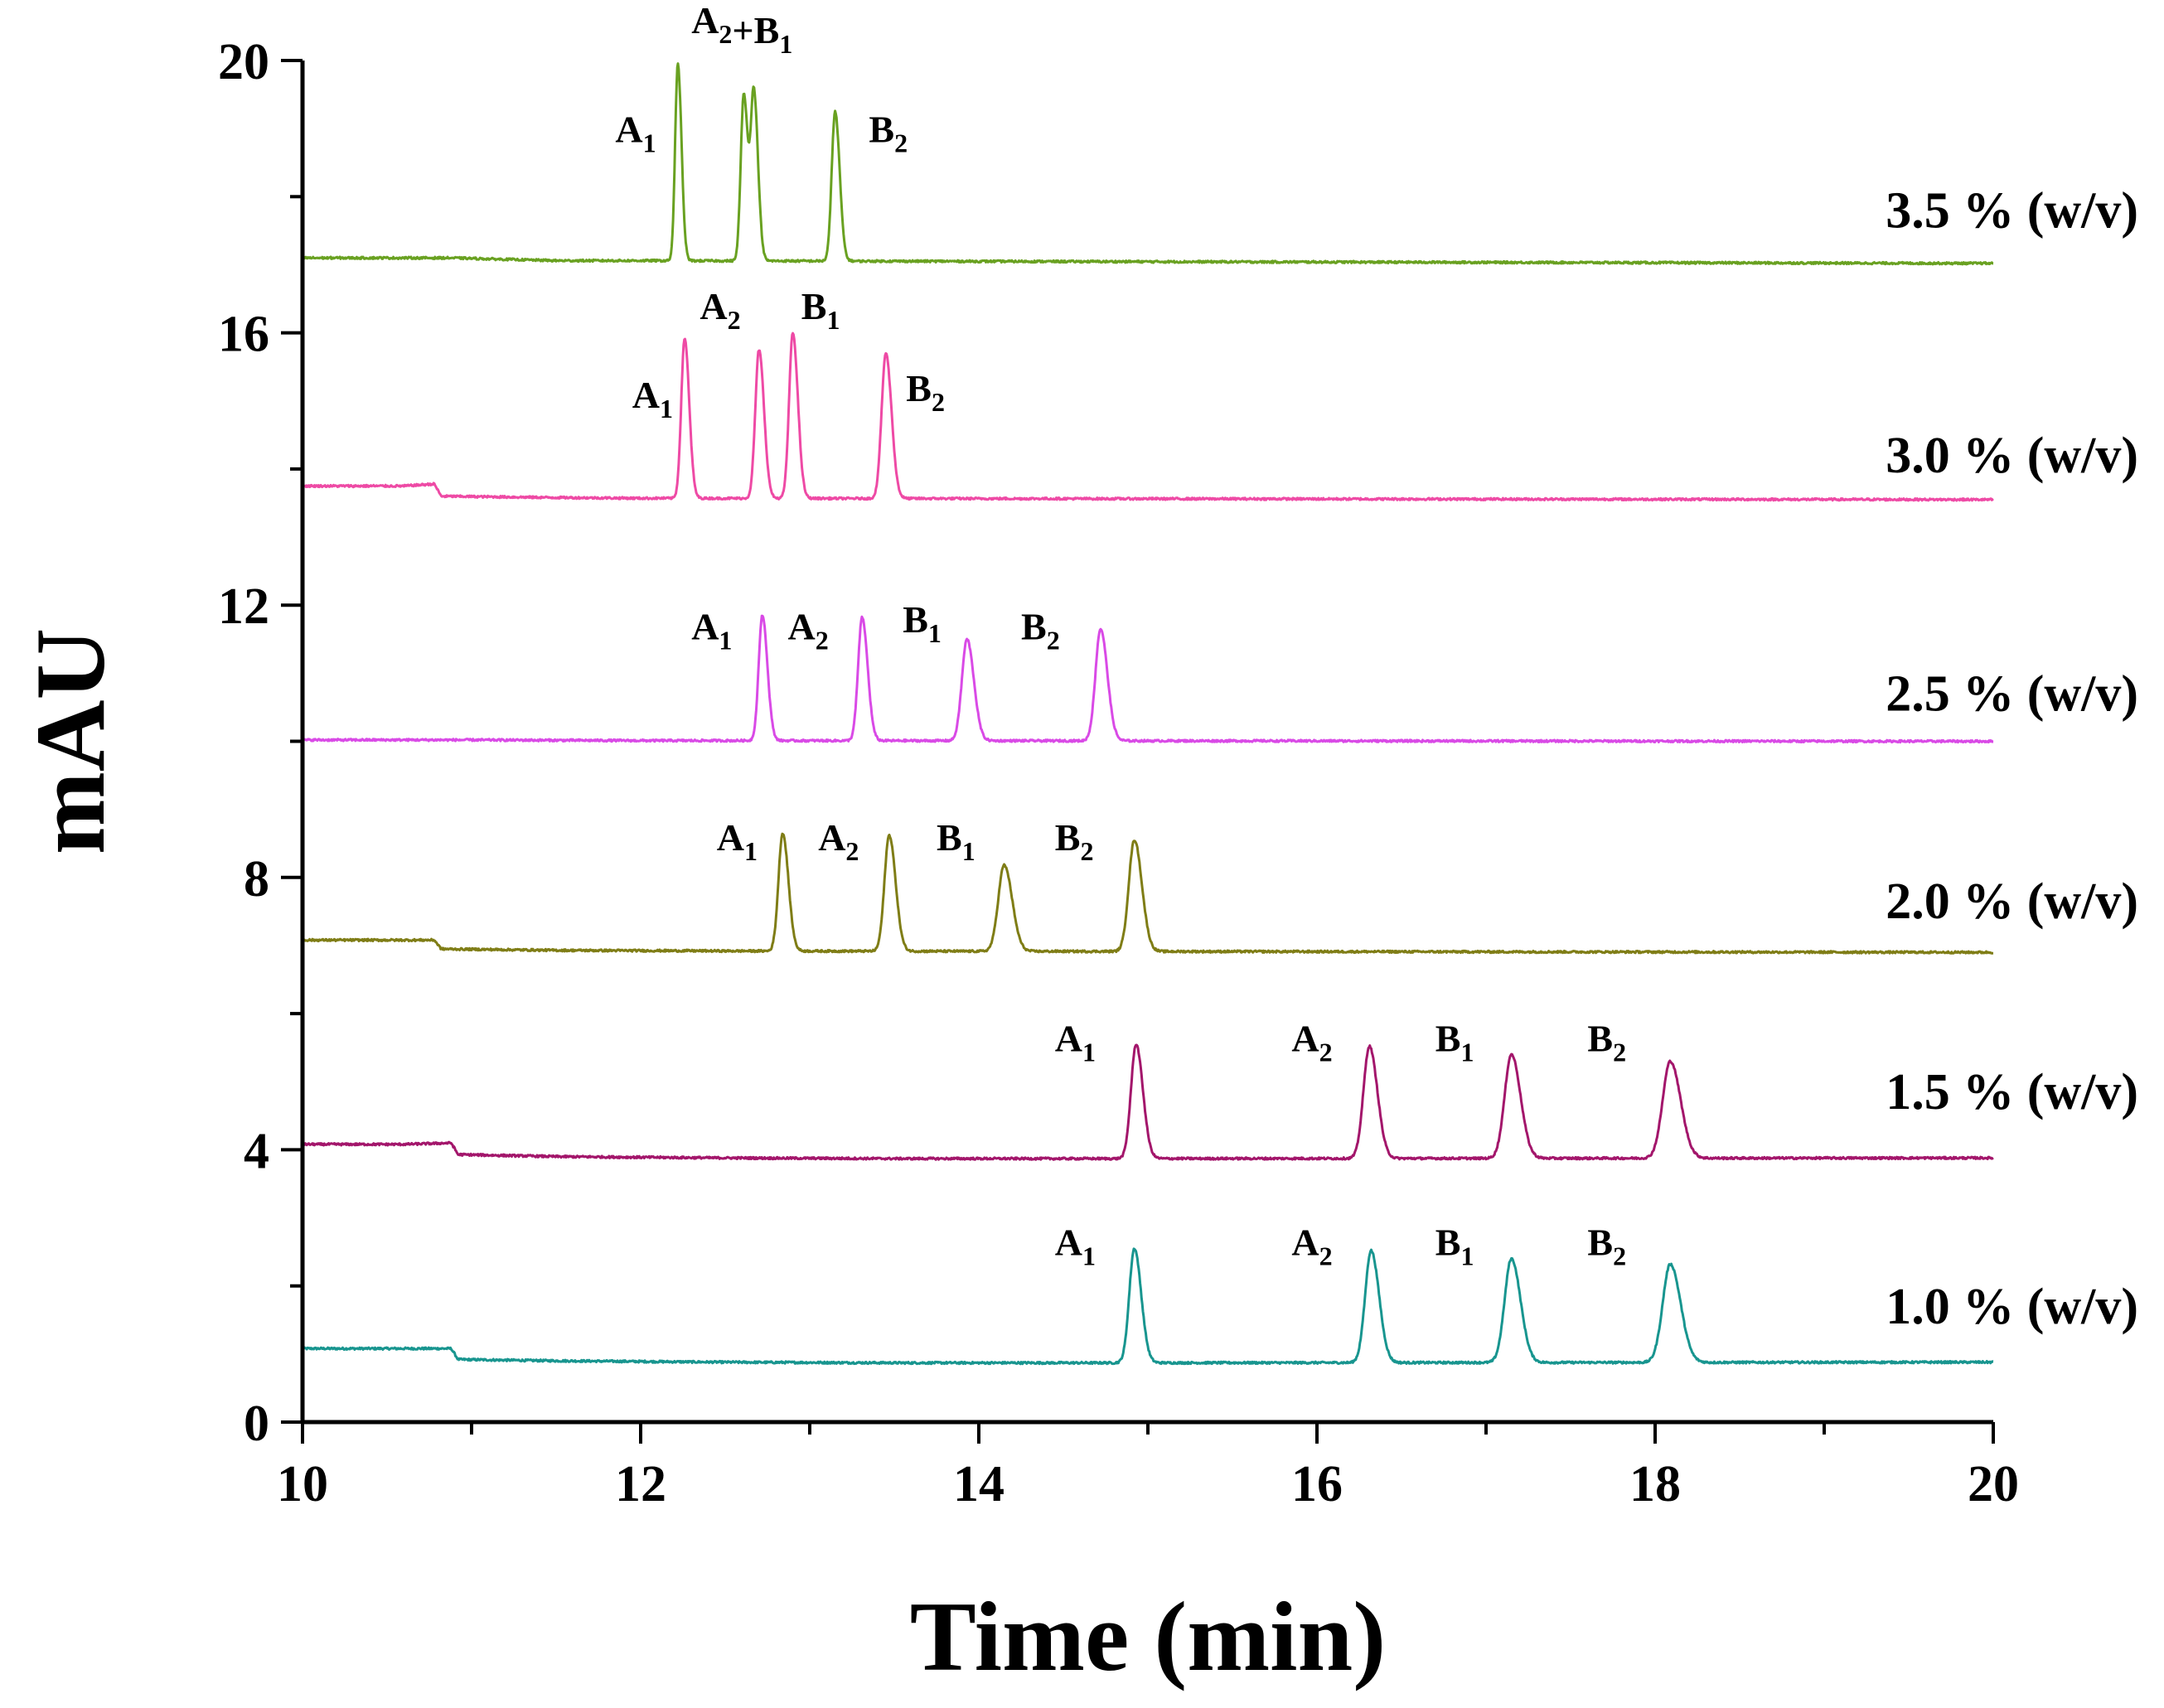 This screenshot has height=1708, width=2164. What do you see at coordinates (70, 741) in the screenshot?
I see `y-axis-title: mAU` at bounding box center [70, 741].